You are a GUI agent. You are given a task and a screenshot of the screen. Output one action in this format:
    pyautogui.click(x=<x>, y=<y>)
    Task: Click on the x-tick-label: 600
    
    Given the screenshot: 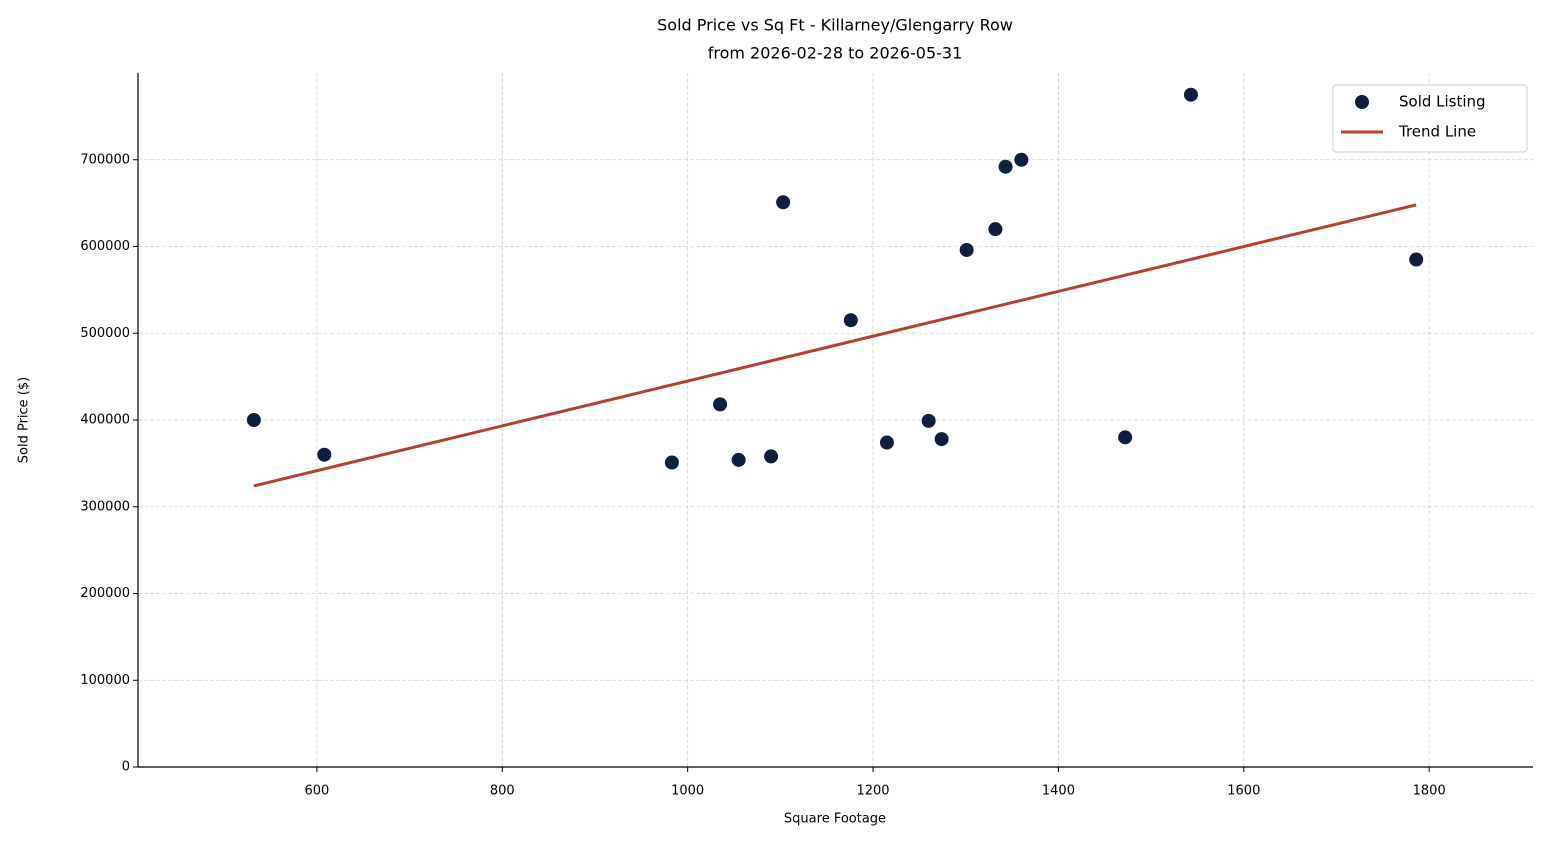 What is the action you would take?
    pyautogui.click(x=316, y=791)
    